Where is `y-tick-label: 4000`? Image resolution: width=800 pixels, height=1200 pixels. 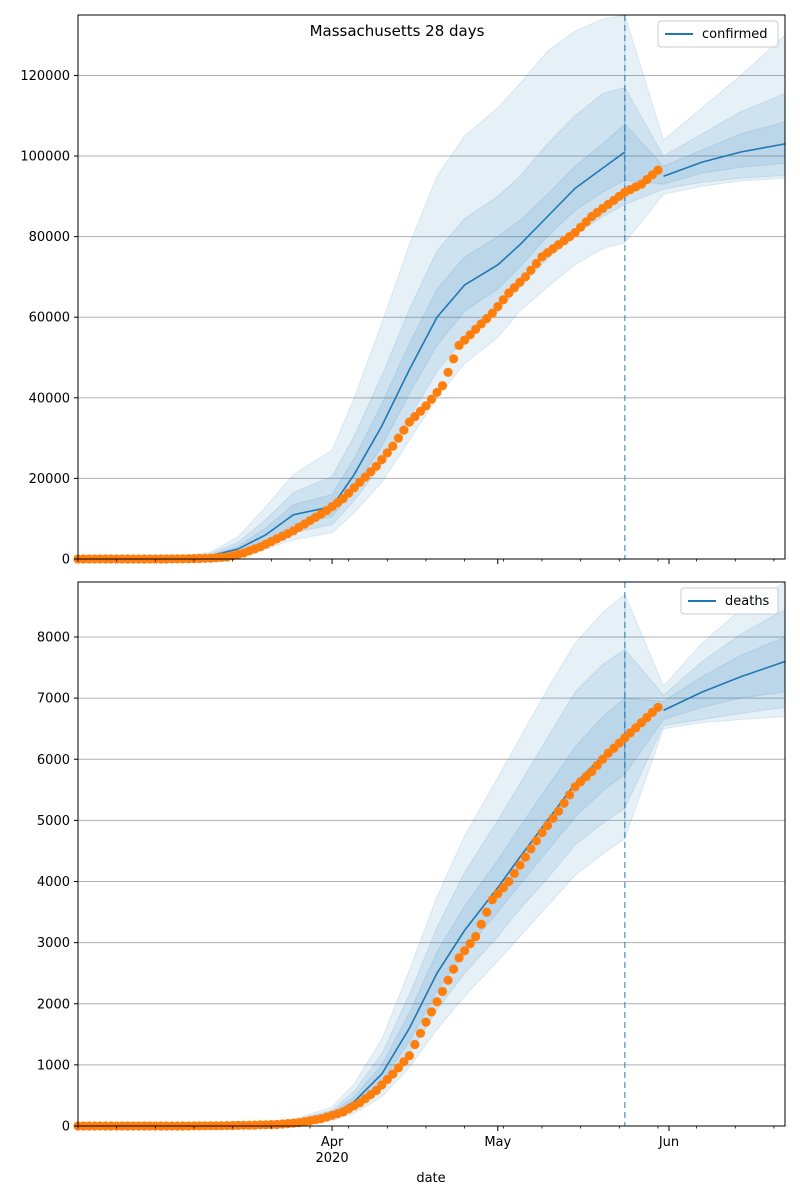
y-tick-label: 4000 is located at coordinates (53, 882).